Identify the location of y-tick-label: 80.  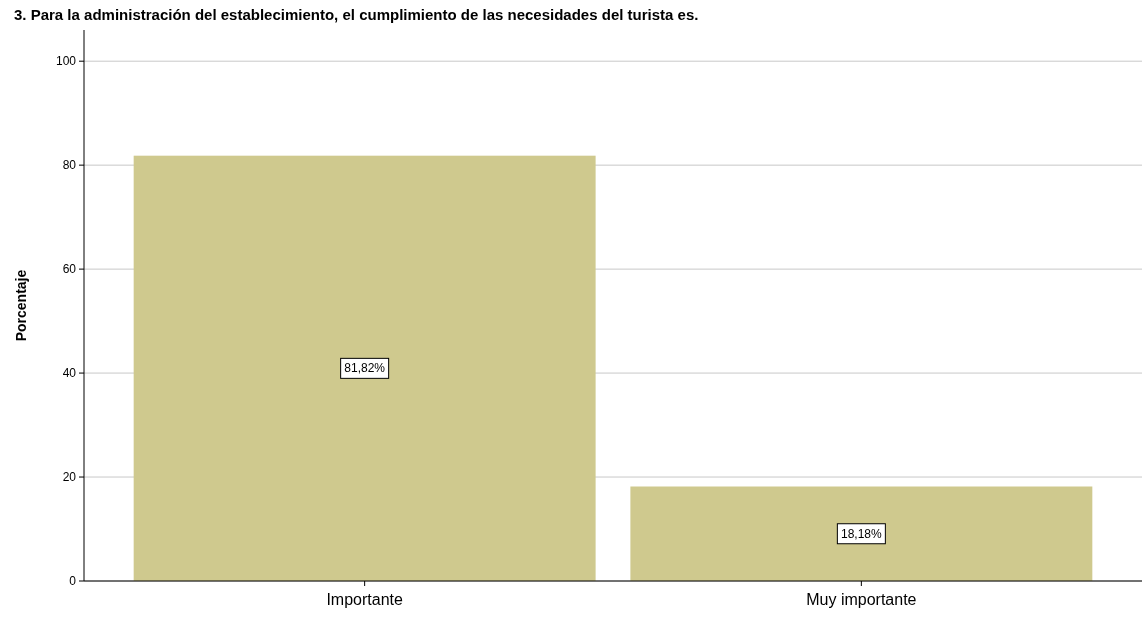
(69, 165).